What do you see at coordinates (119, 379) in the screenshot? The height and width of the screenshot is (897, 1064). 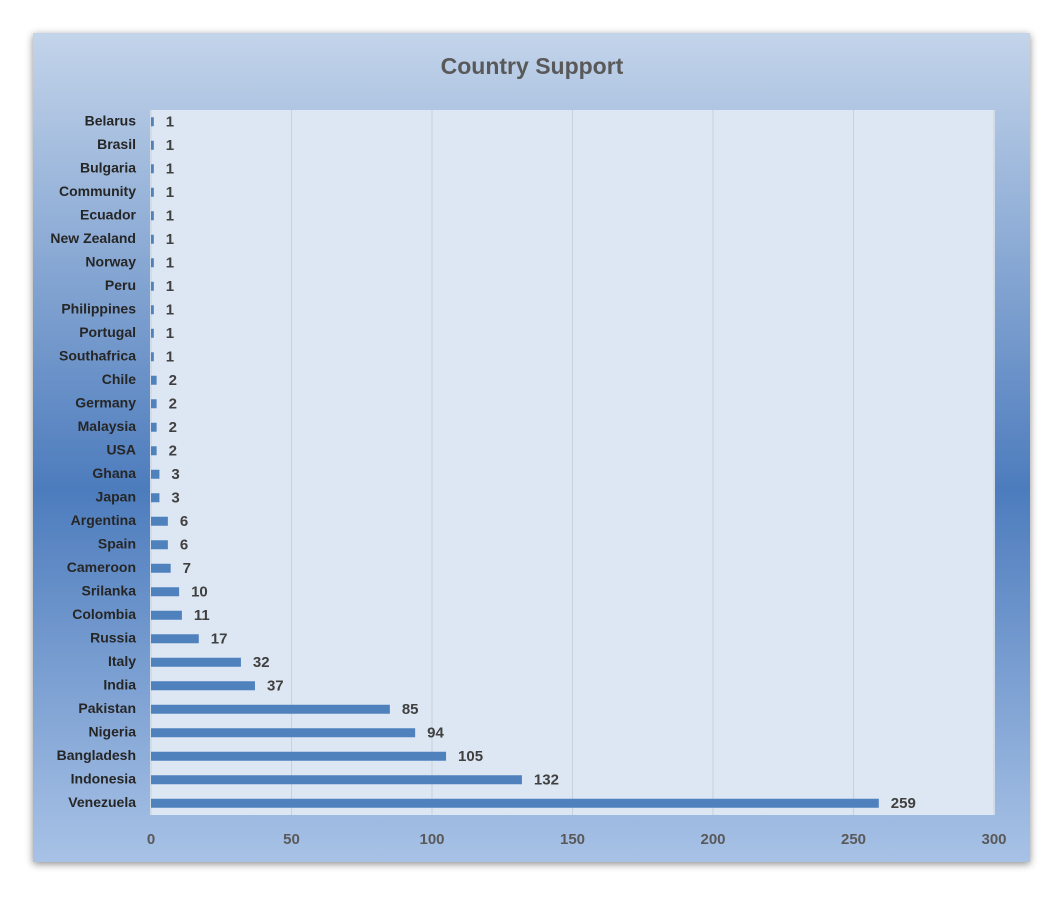 I see `y-tick-label: Chile` at bounding box center [119, 379].